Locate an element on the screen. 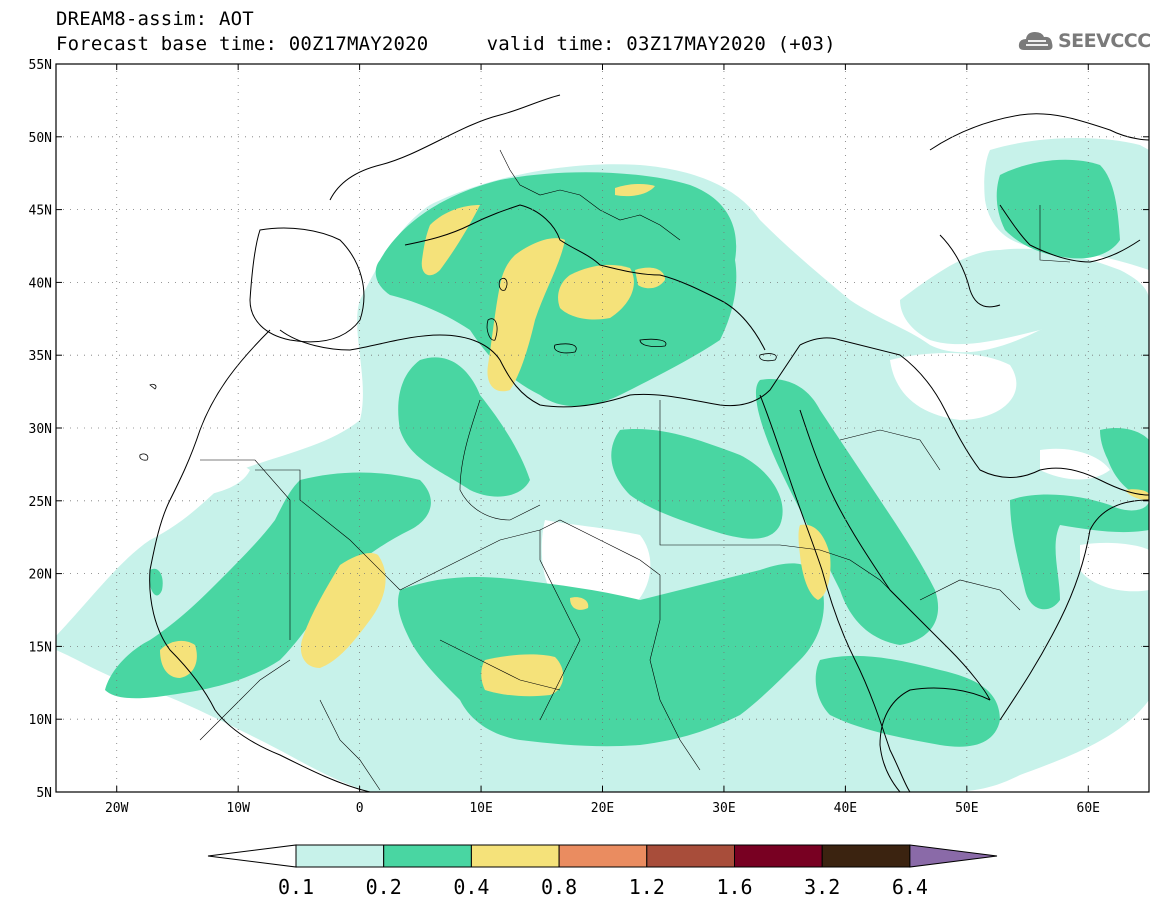 Image resolution: width=1165 pixels, height=905 pixels. lat-tick-label: 55N is located at coordinates (40, 65).